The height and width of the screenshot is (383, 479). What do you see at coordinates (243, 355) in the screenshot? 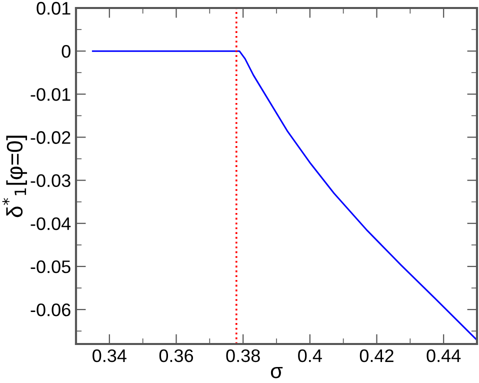
I see `x-tick-label: 0.38` at bounding box center [243, 355].